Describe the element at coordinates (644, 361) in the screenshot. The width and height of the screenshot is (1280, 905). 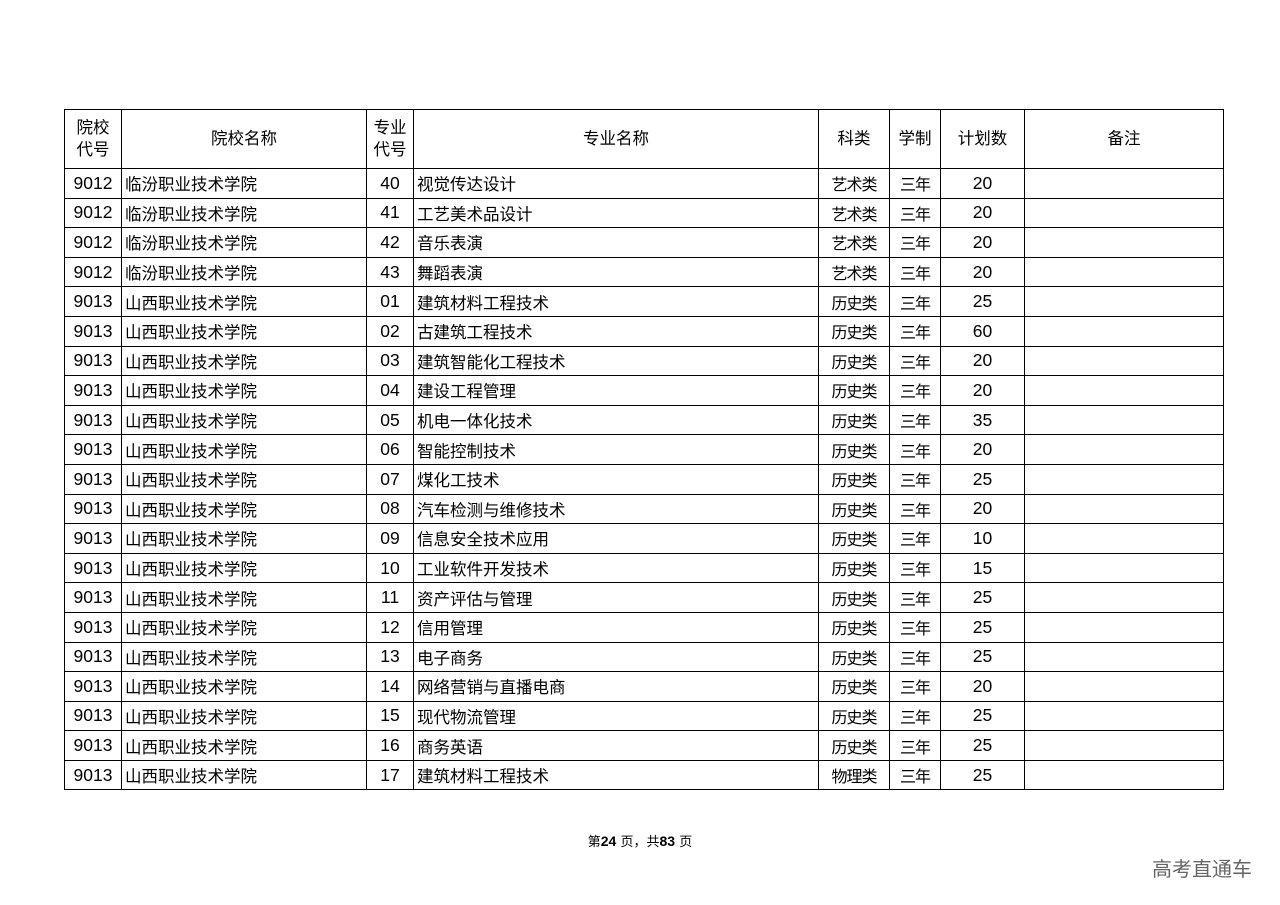
I see `table-row: 9013 山西职业技术学院 03 建筑智能化工程技术 历史类 三年 20` at that location.